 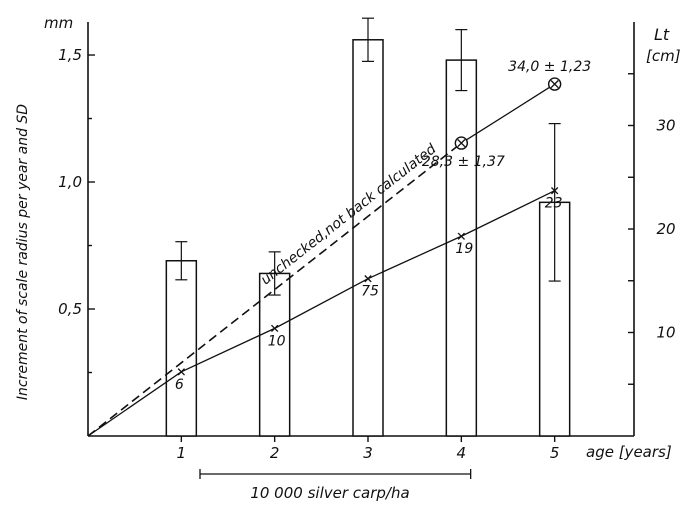 What do you see at coordinates (179, 385) in the screenshot?
I see `n-label-age-1: 6` at bounding box center [179, 385].